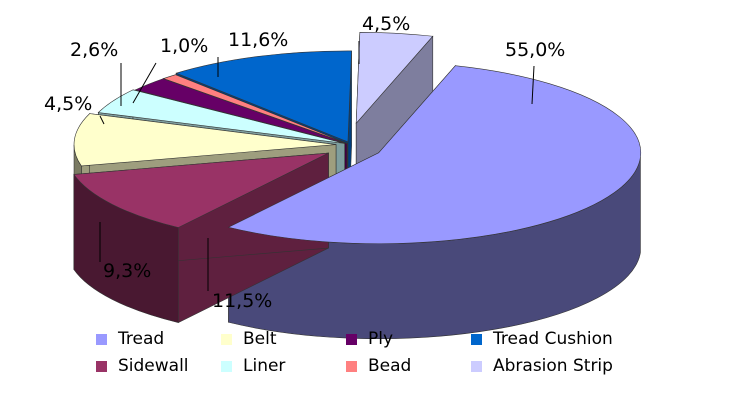  I want to click on data-label-liner: 4,5%, so click(68, 104).